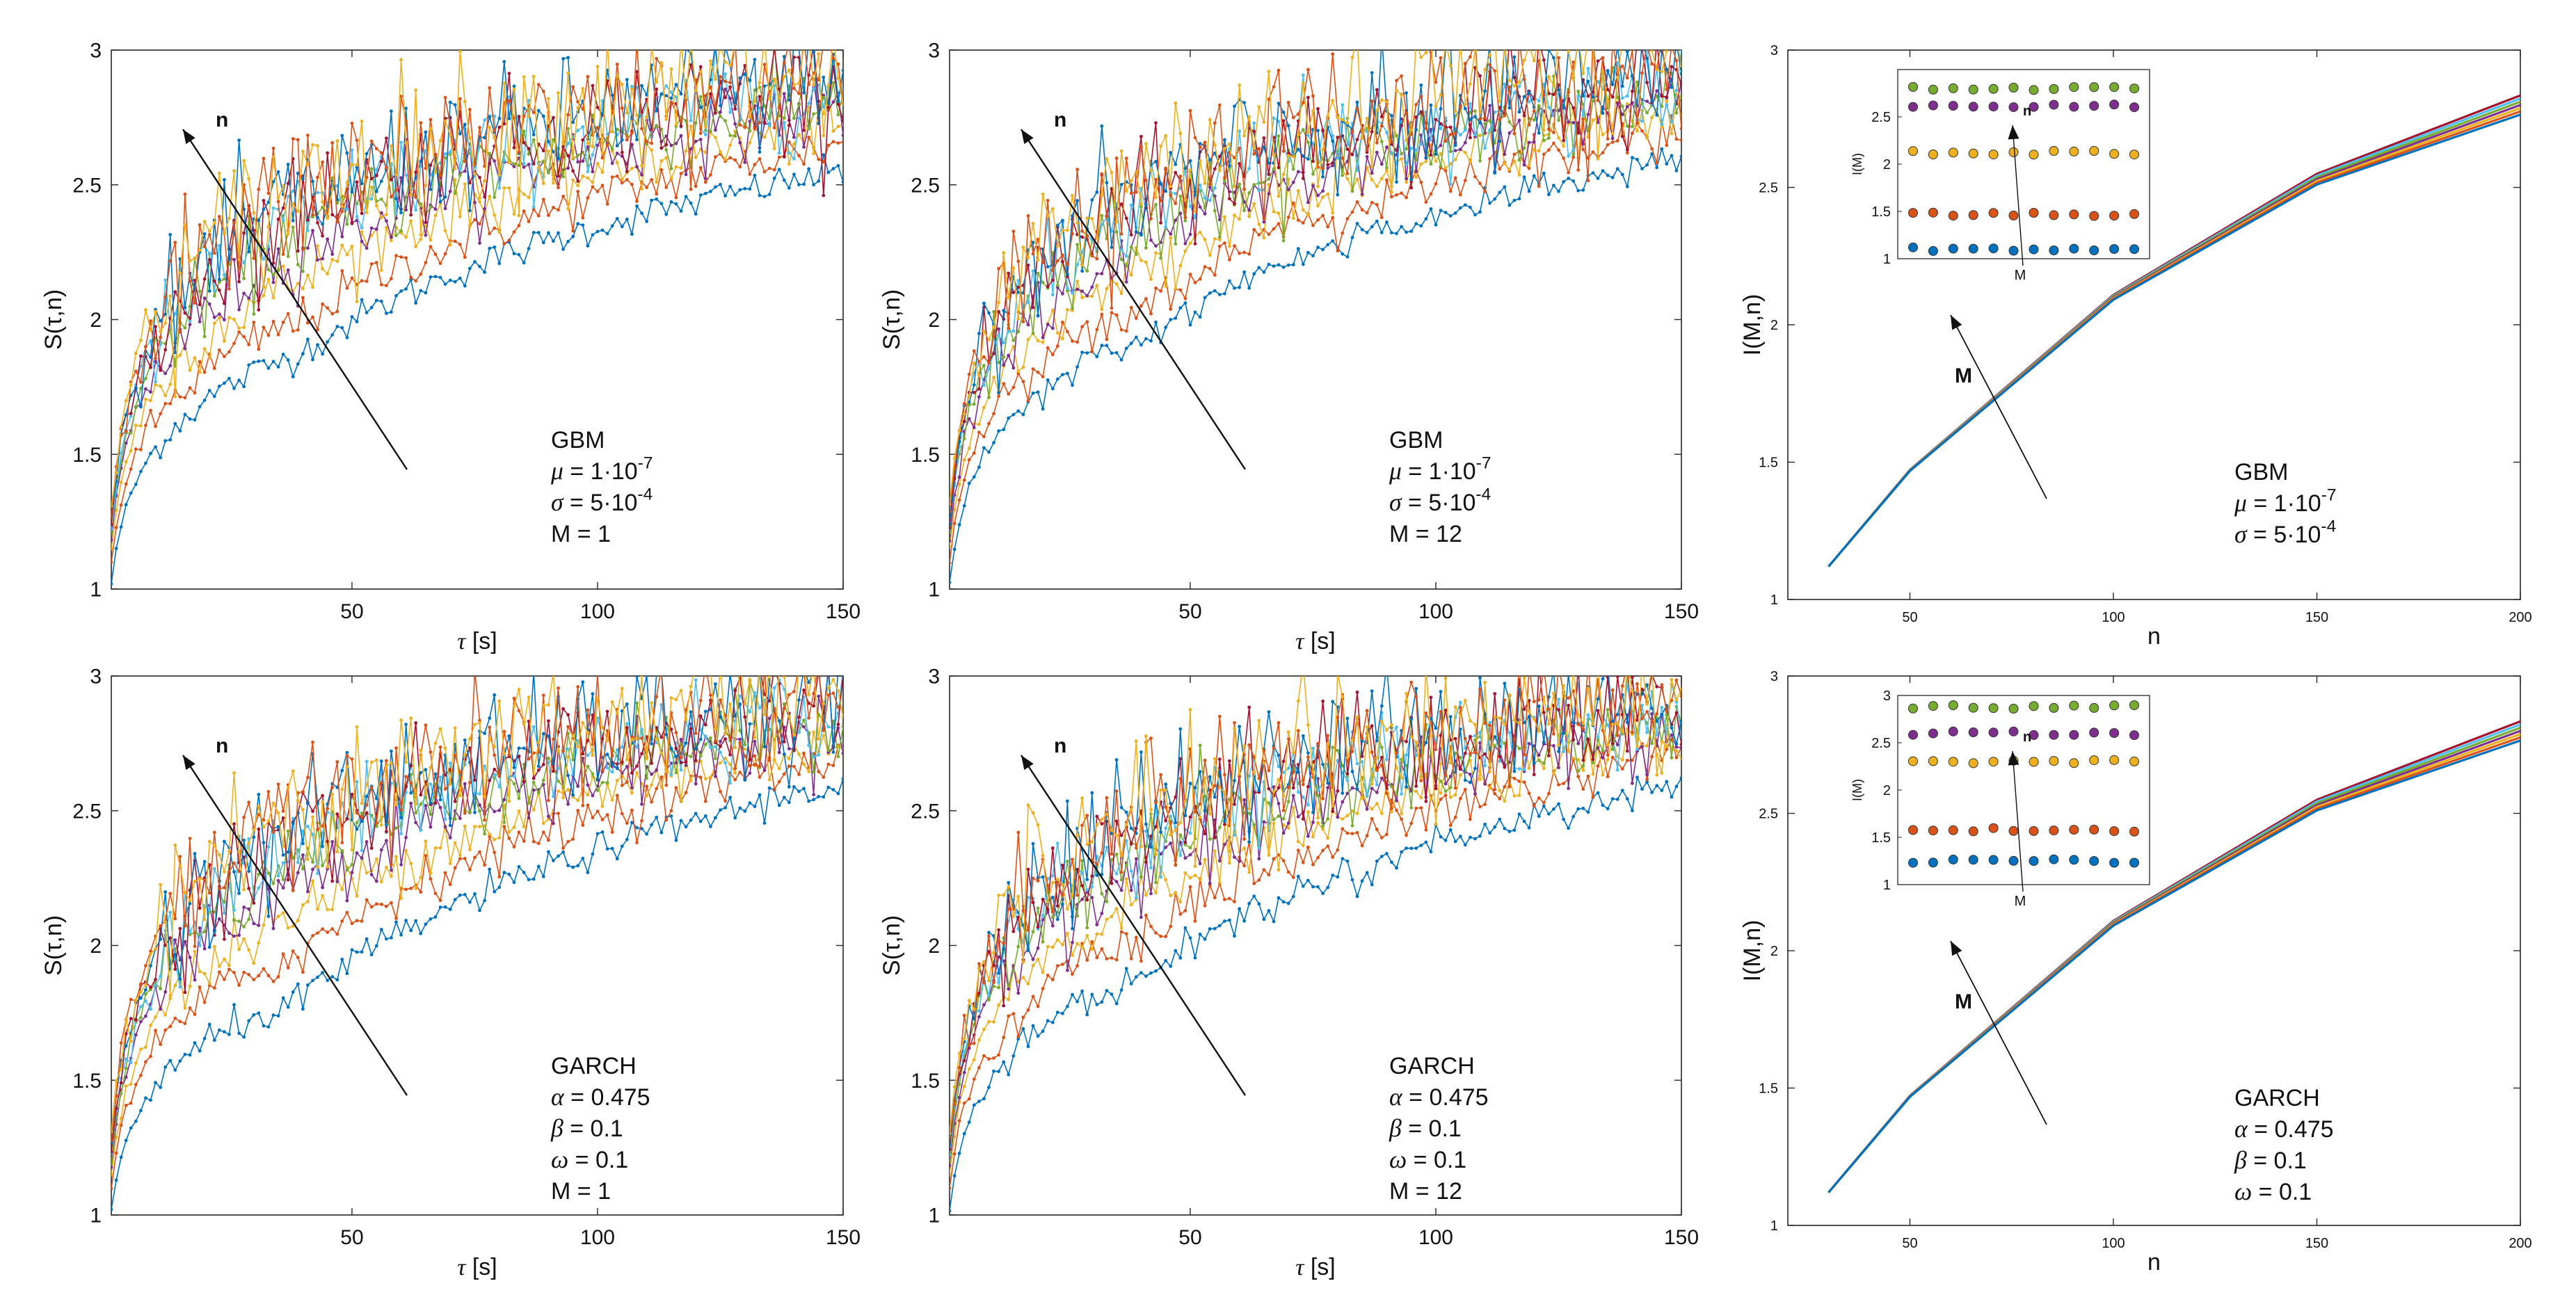  What do you see at coordinates (934, 590) in the screenshot?
I see `y-tick-label: 1` at bounding box center [934, 590].